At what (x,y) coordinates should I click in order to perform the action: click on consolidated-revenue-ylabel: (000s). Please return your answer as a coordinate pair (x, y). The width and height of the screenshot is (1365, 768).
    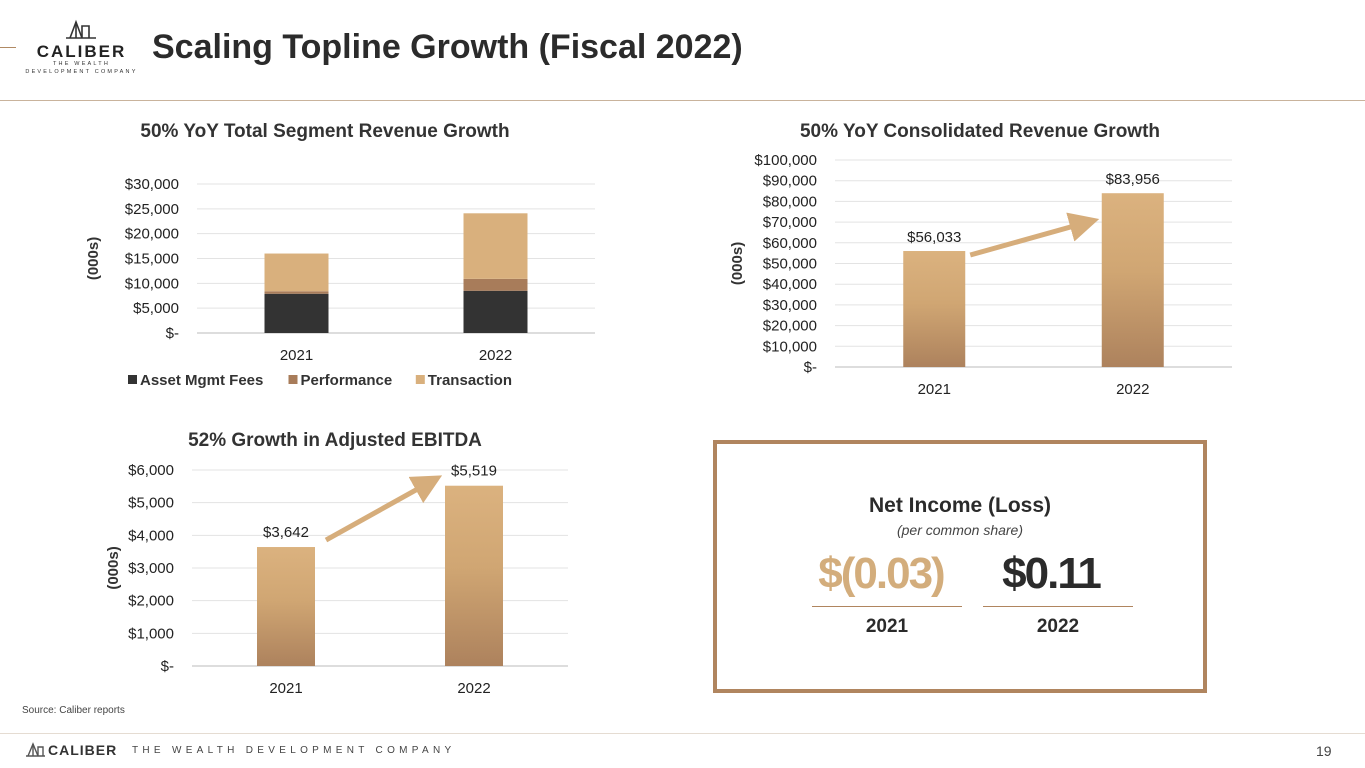
    Looking at the image, I should click on (737, 263).